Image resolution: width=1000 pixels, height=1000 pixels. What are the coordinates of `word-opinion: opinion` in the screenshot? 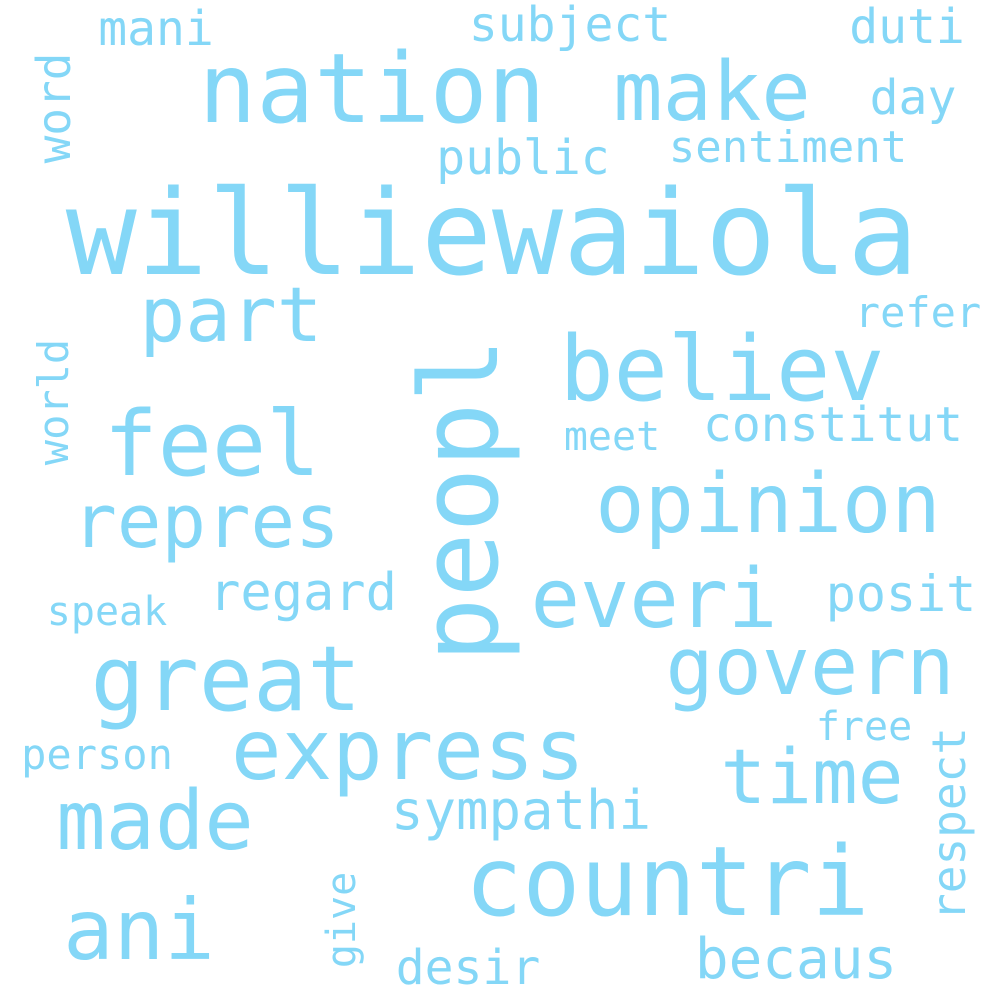 It's located at (768, 504).